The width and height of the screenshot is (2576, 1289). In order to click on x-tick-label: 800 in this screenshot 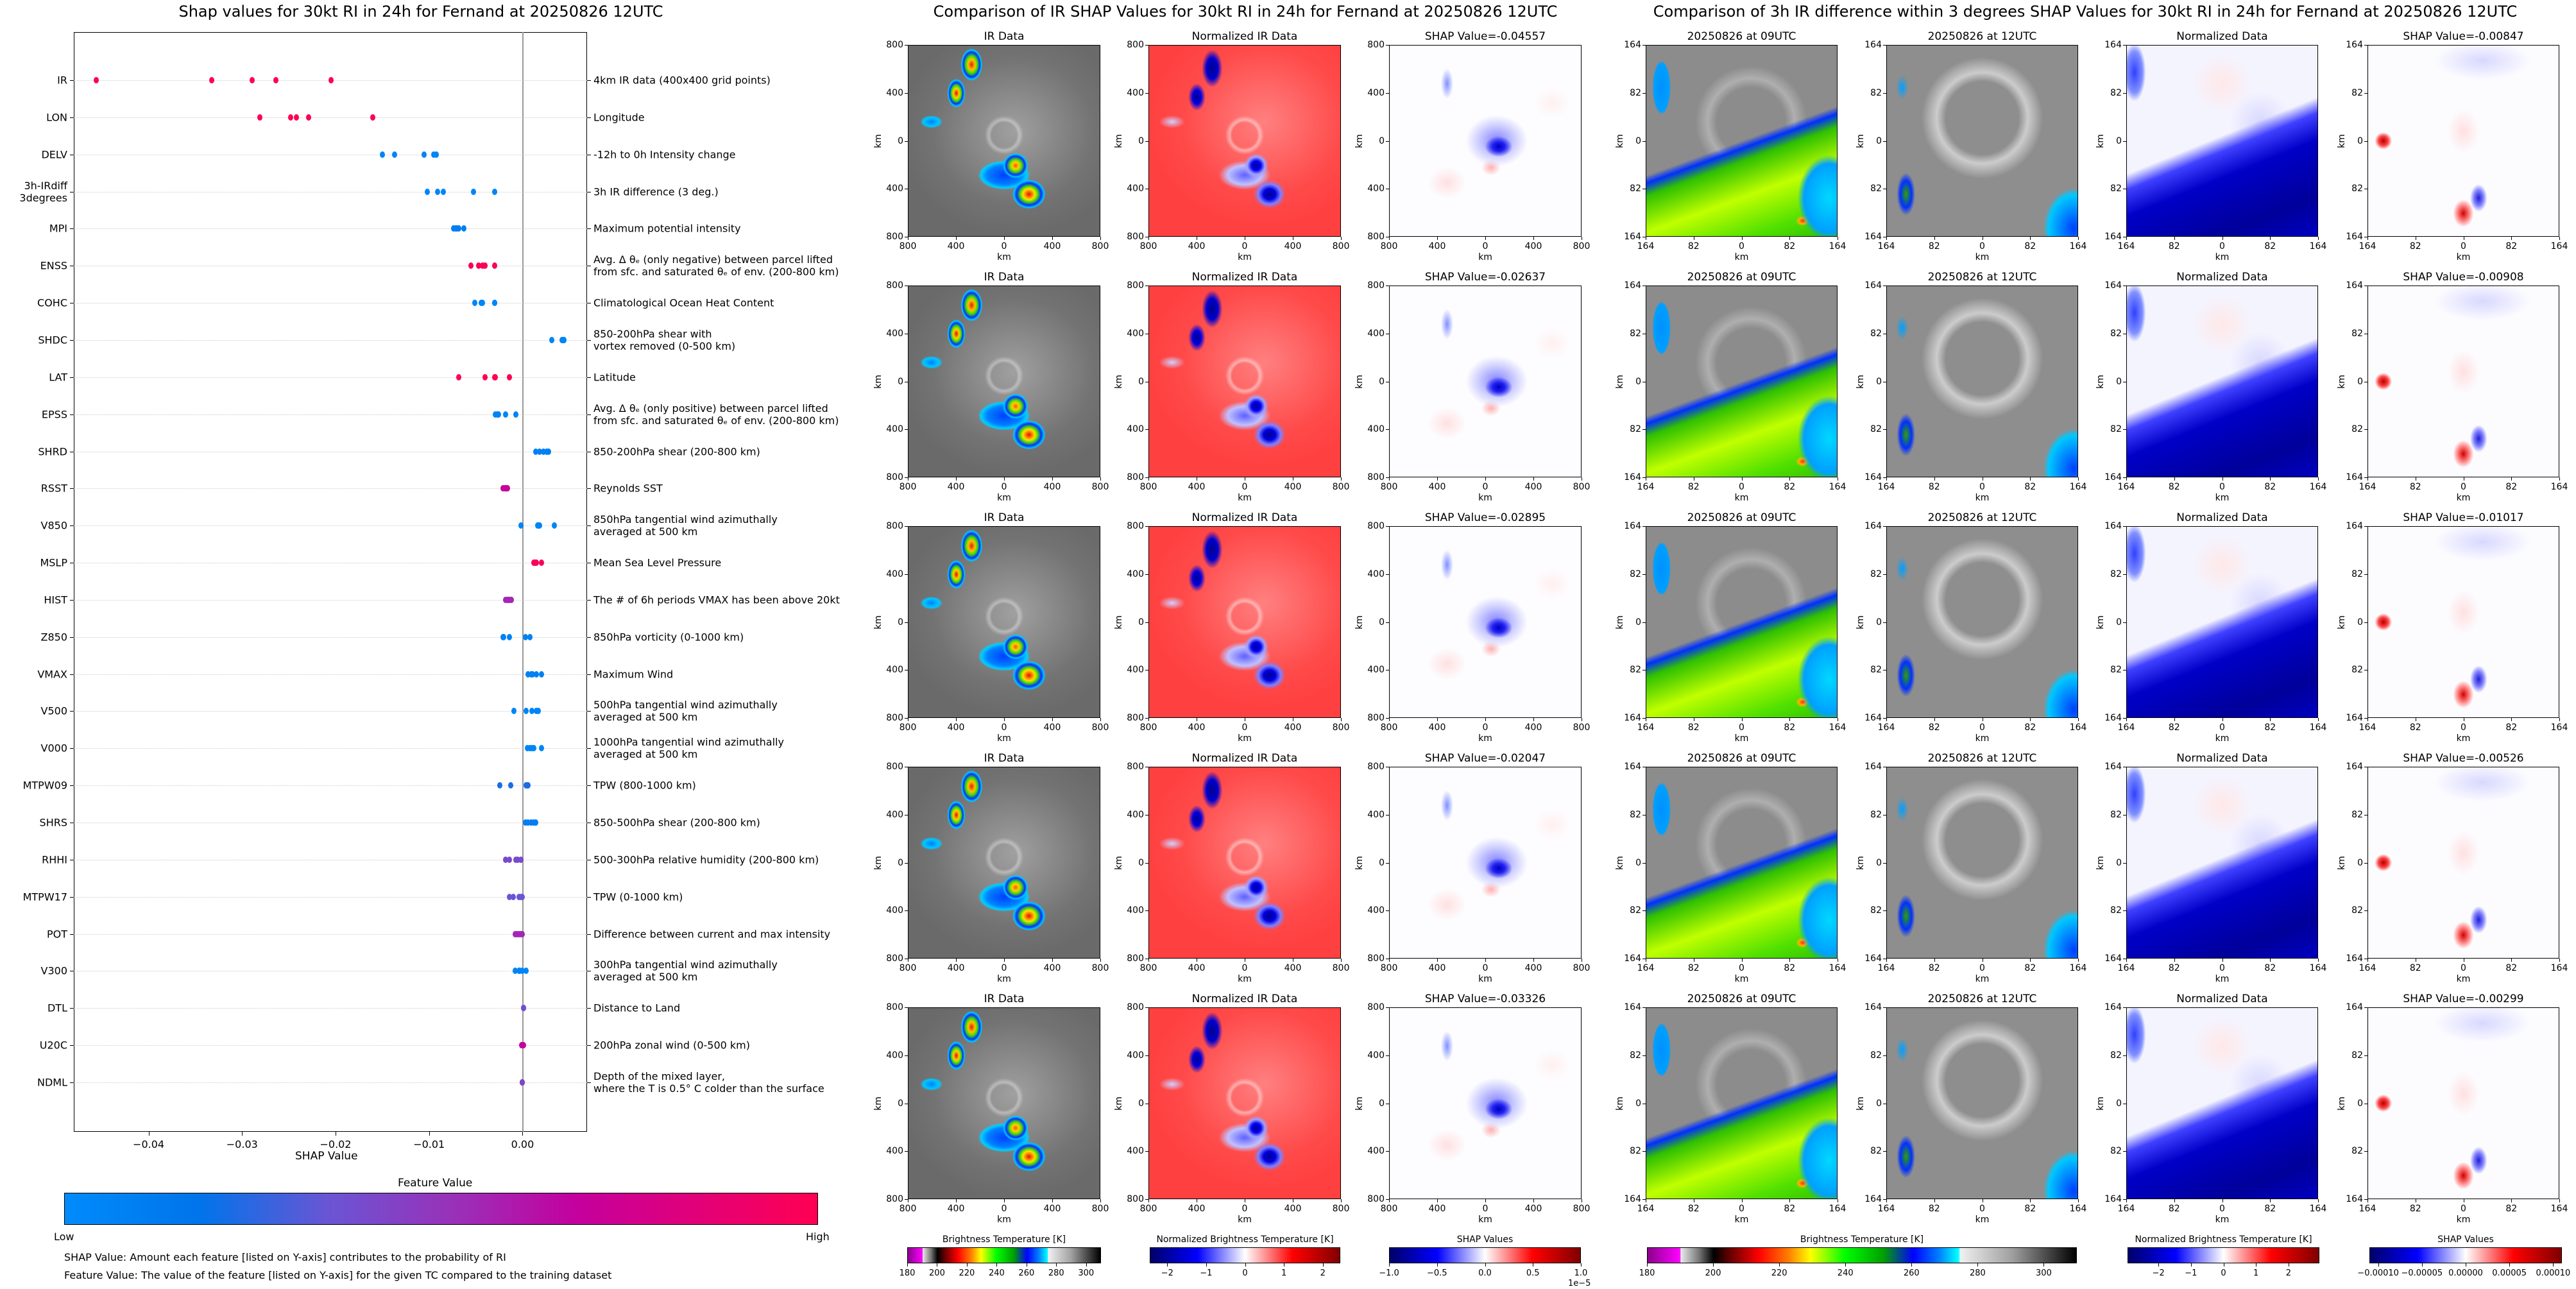, I will do `click(1389, 247)`.